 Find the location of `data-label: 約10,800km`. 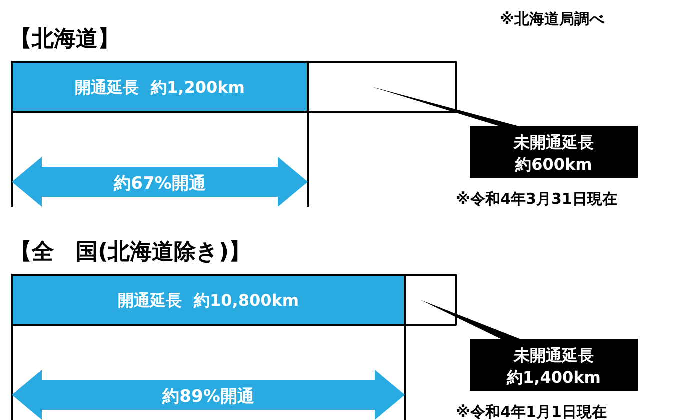

data-label: 約10,800km is located at coordinates (246, 300).